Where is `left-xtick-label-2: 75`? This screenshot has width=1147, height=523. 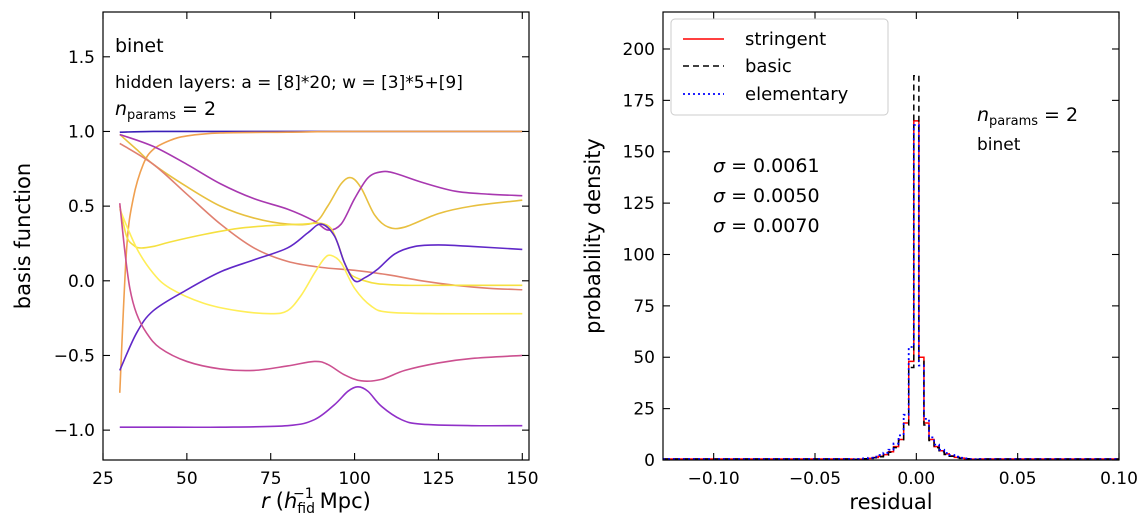
left-xtick-label-2: 75 is located at coordinates (271, 479).